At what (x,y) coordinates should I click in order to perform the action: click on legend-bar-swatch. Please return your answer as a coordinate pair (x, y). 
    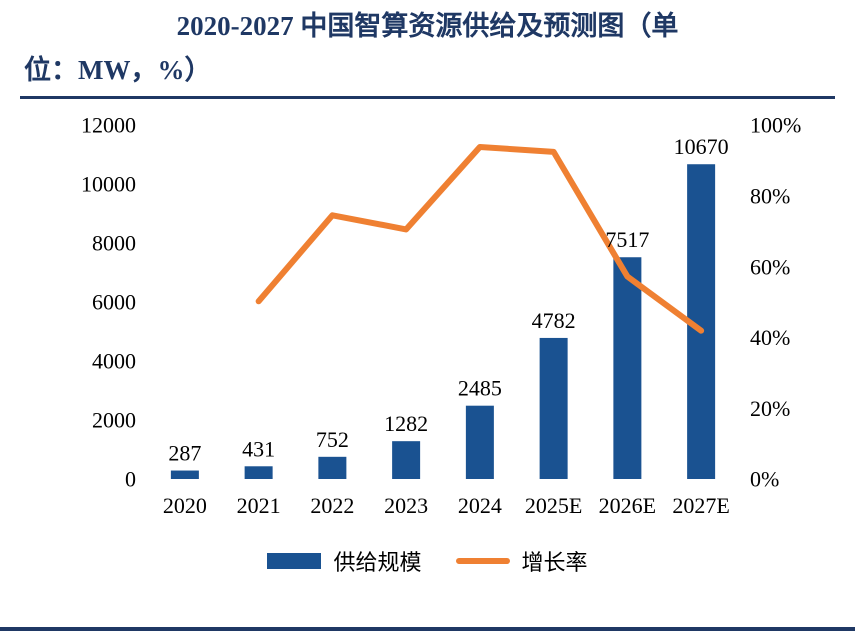
    Looking at the image, I should click on (294, 561).